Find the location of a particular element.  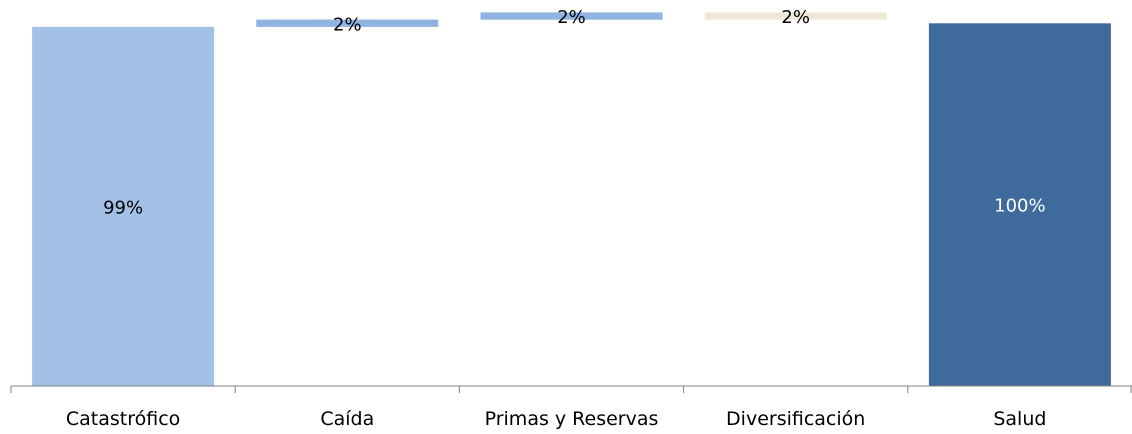

data-label-3: 2% is located at coordinates (571, 17).